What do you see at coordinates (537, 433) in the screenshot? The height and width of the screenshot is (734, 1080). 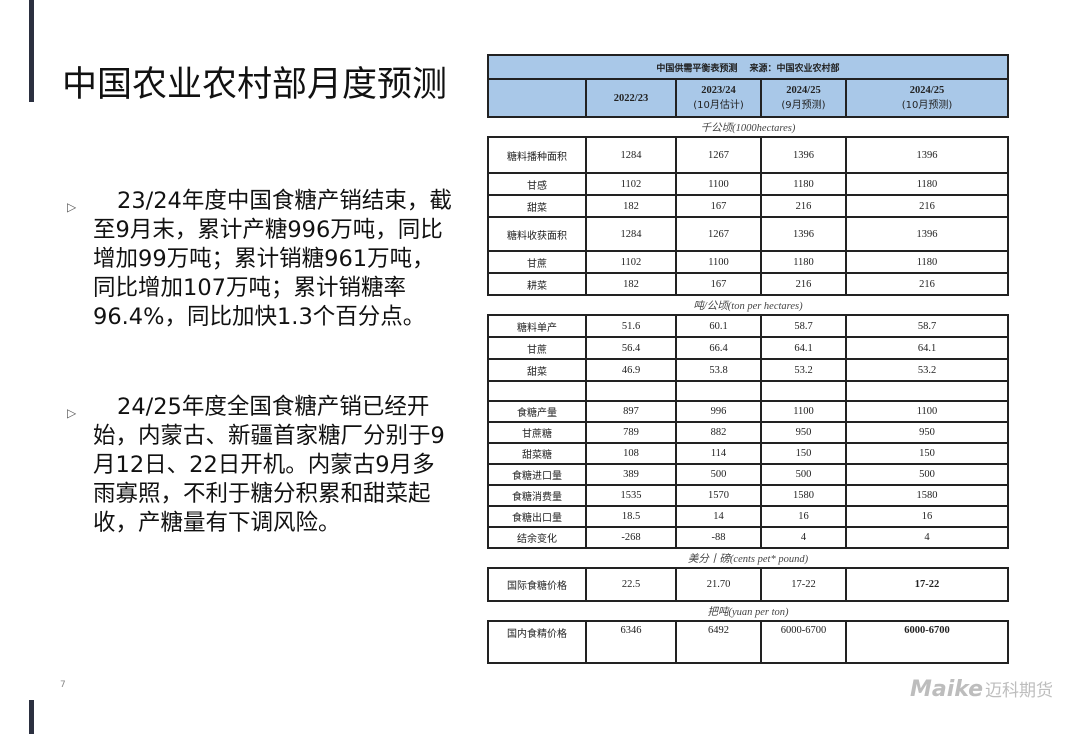 I see `row-label: 甘蔗糖` at bounding box center [537, 433].